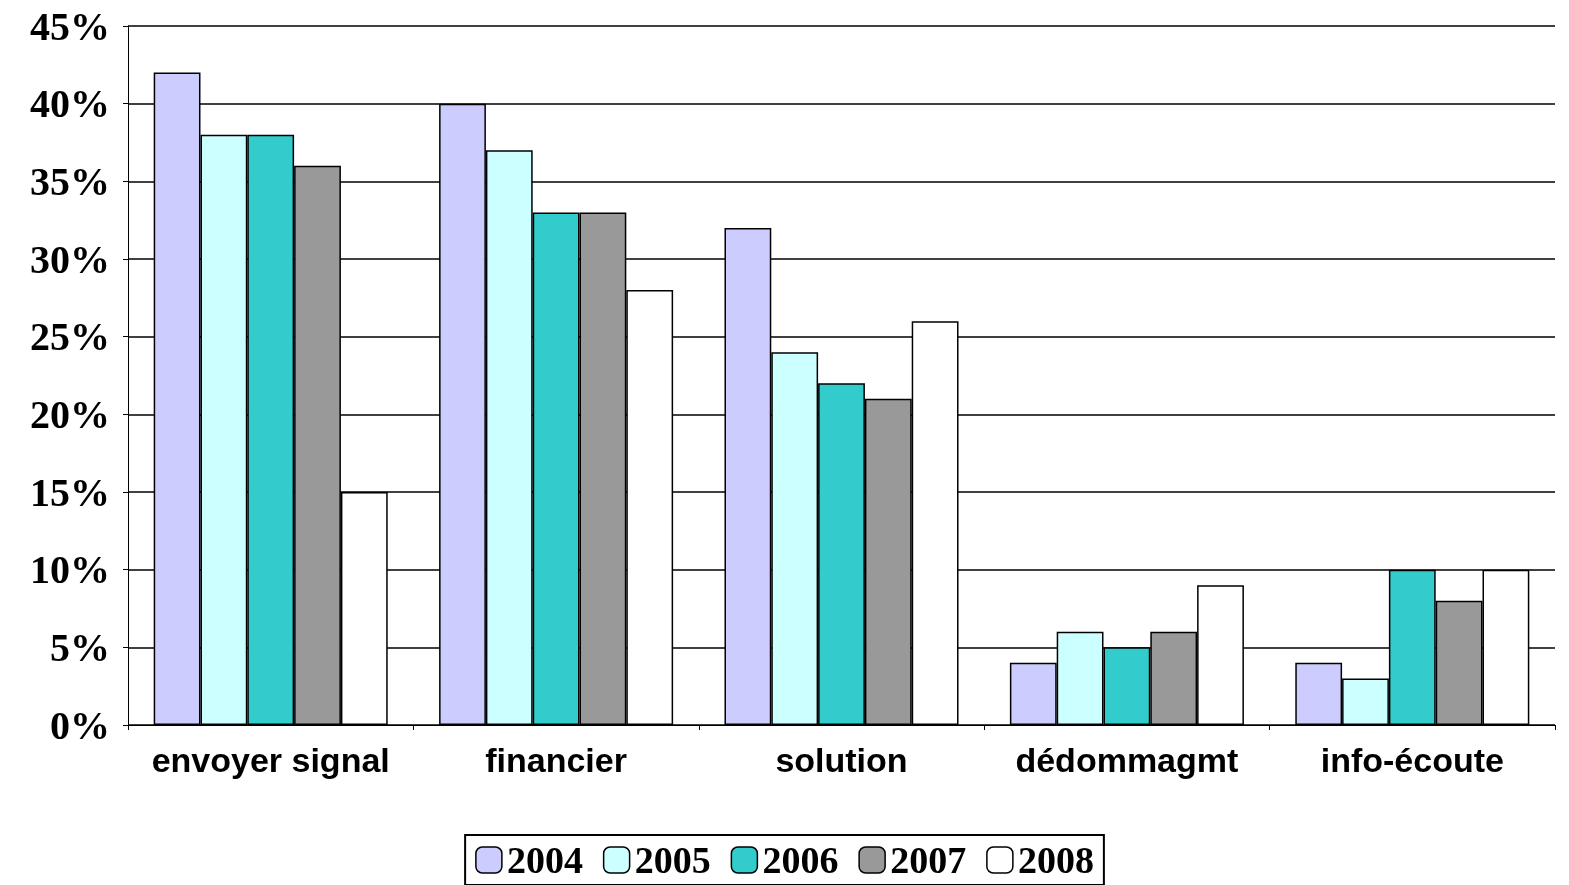  I want to click on legend-label: 2007, so click(928, 860).